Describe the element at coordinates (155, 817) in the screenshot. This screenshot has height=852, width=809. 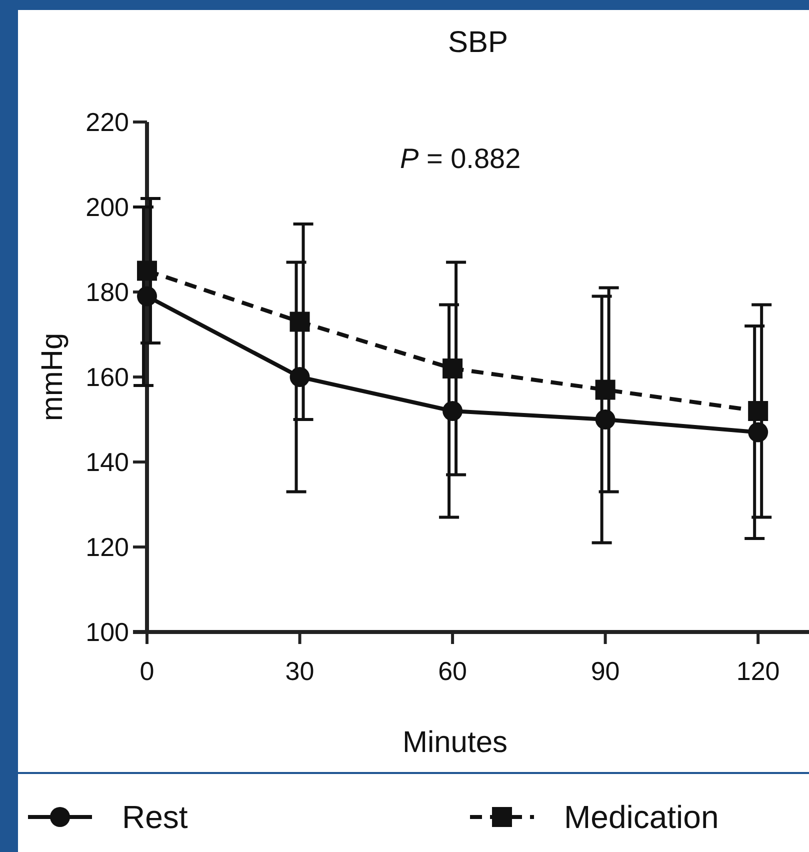
I see `legend-label: Rest` at that location.